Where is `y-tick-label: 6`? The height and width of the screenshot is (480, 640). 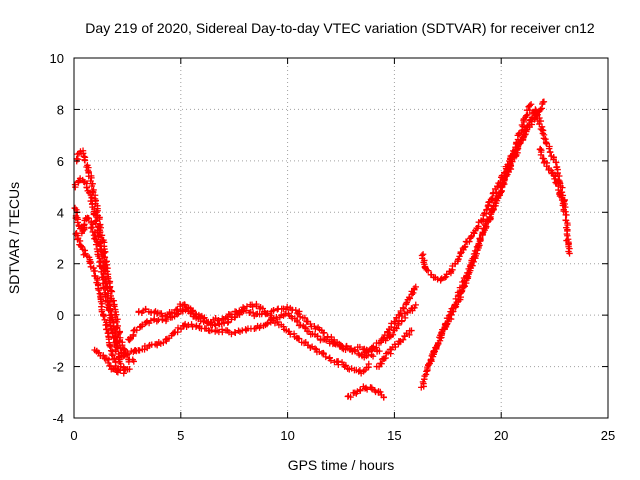
y-tick-label: 6 is located at coordinates (60, 161).